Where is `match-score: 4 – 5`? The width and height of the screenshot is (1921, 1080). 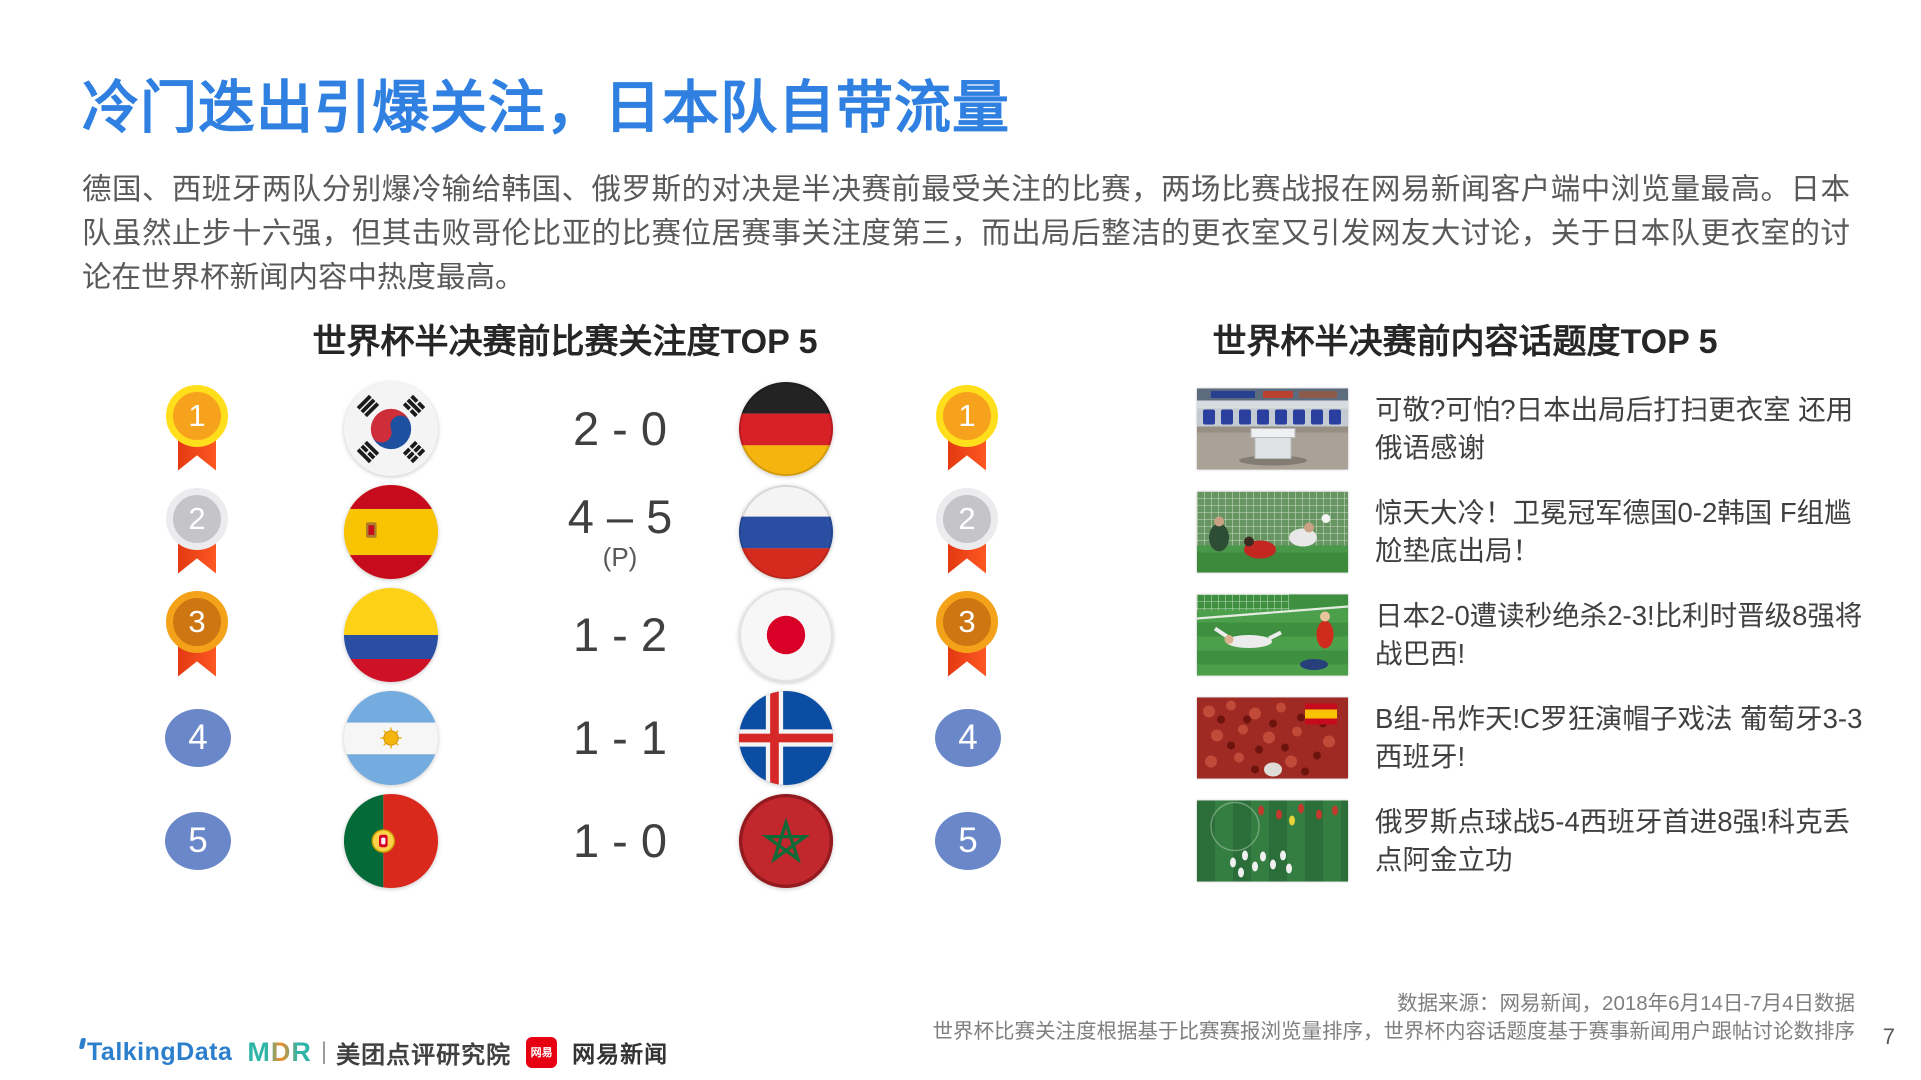
match-score: 4 – 5 is located at coordinates (620, 516).